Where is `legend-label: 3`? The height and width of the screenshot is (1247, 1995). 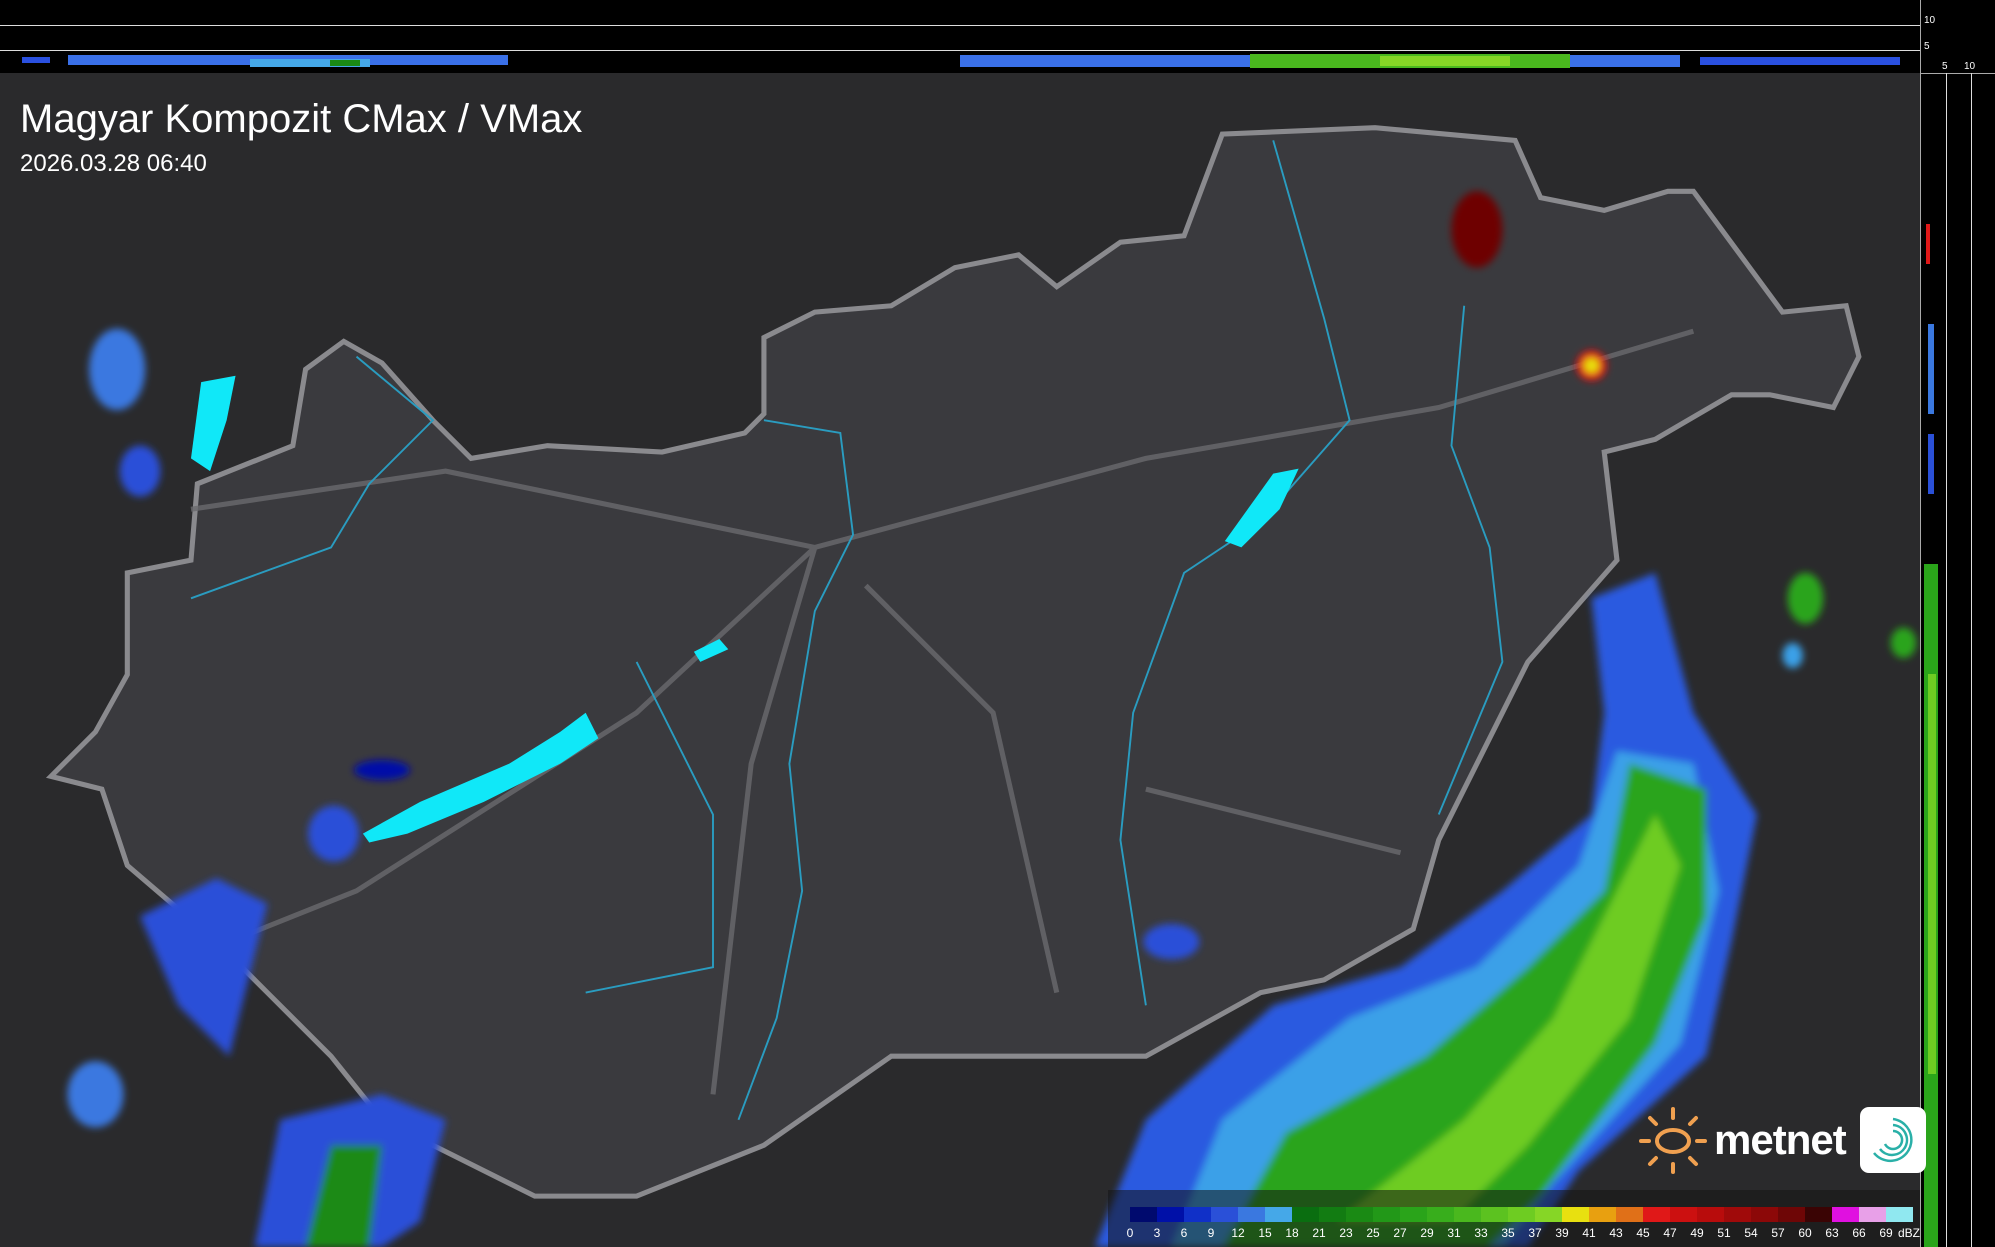 legend-label: 3 is located at coordinates (1157, 1233).